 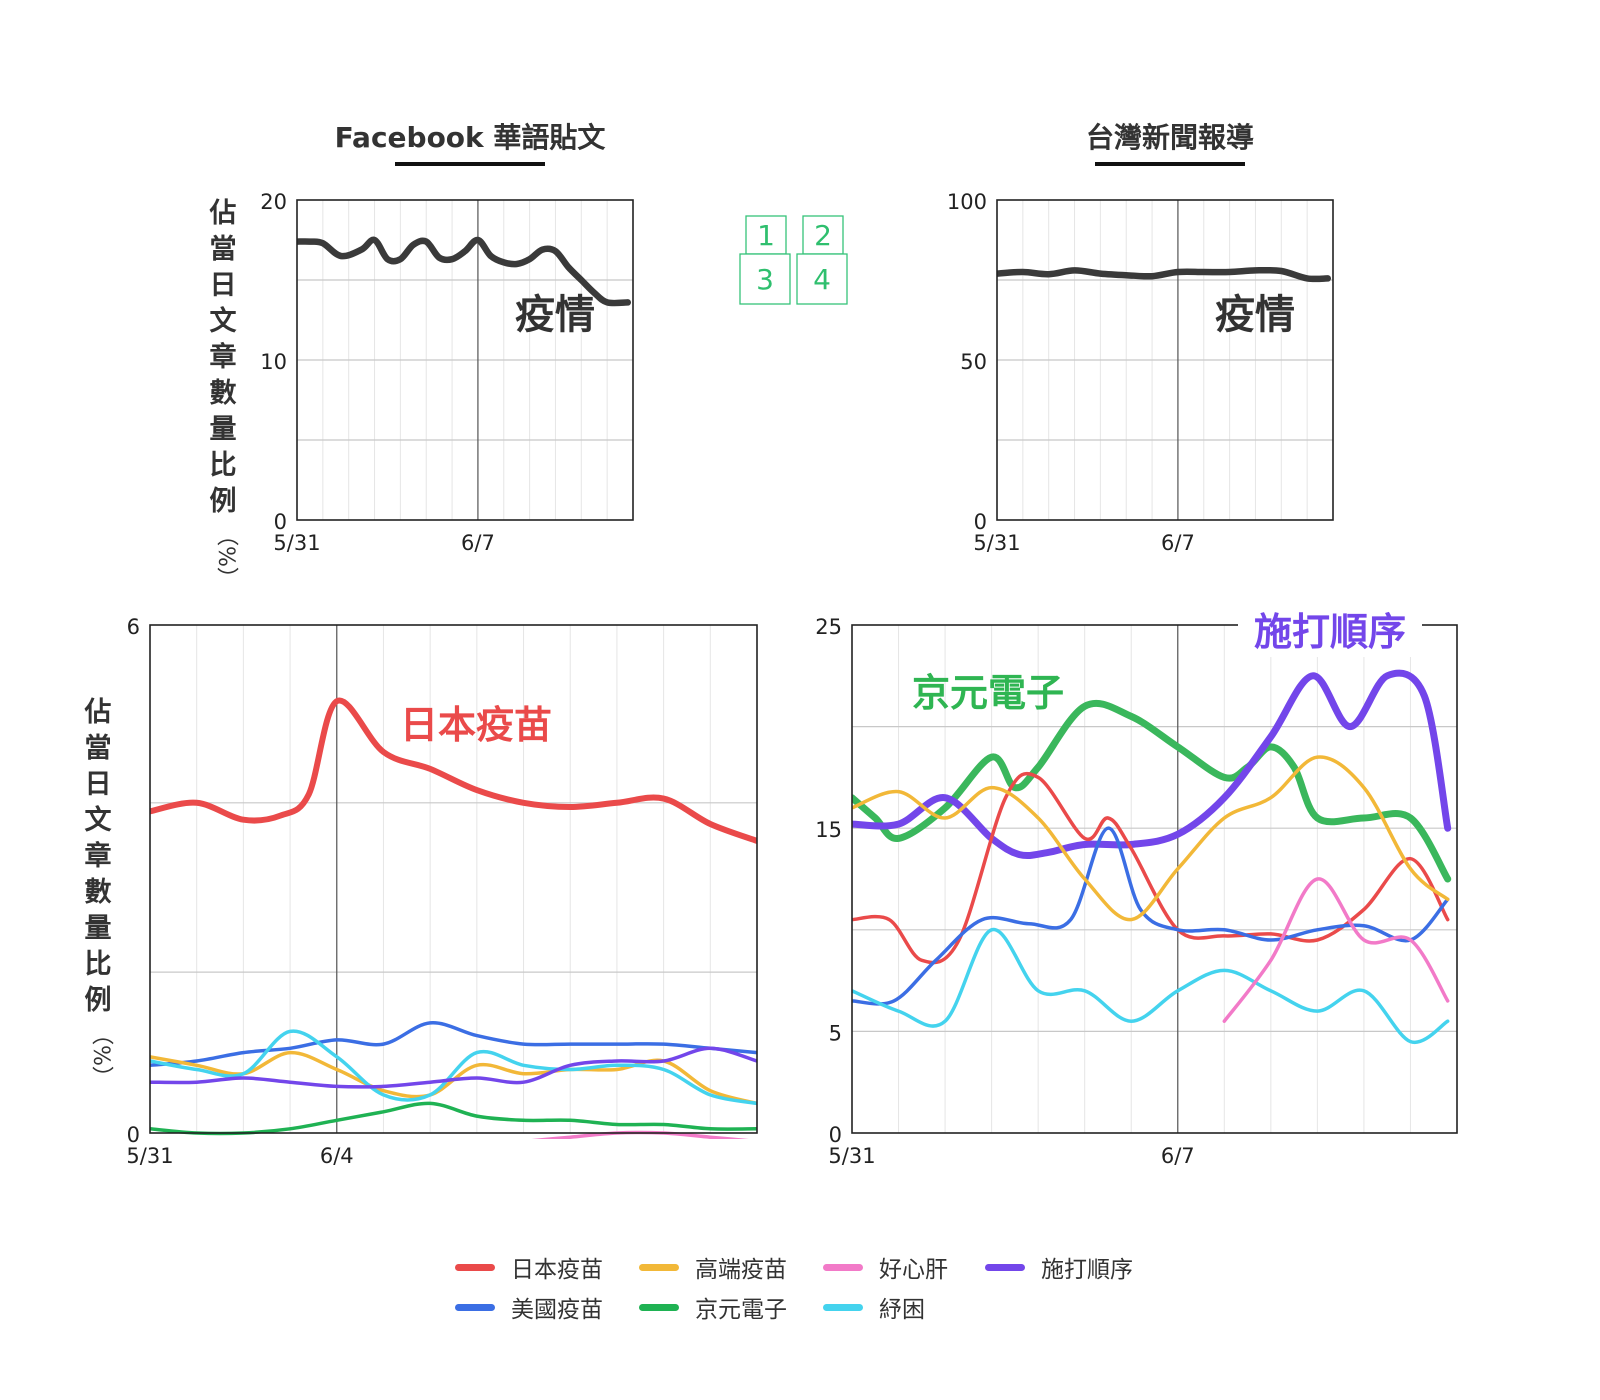 What do you see at coordinates (967, 202) in the screenshot?
I see `chart-news_pandemic-ytick: 100` at bounding box center [967, 202].